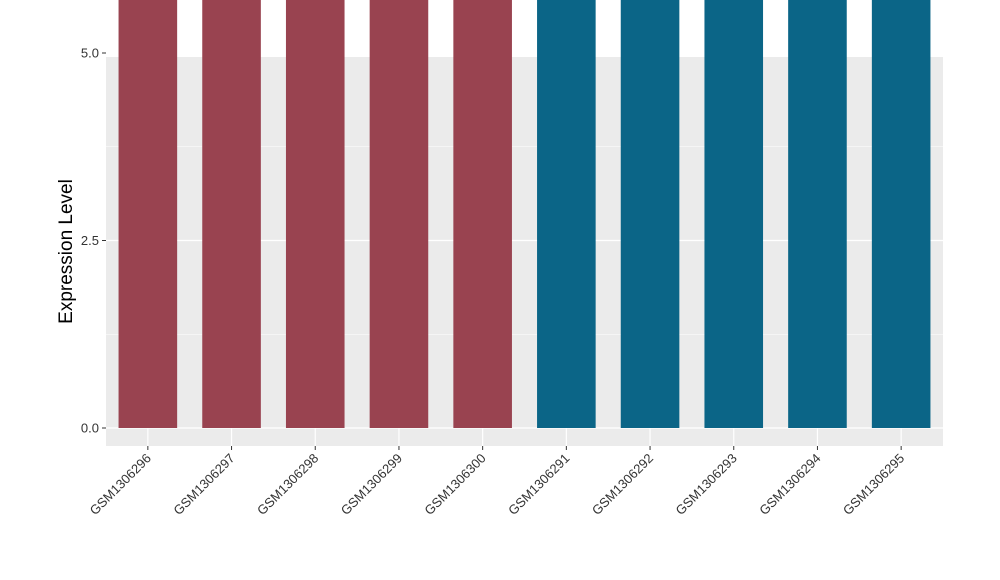 Image resolution: width=1000 pixels, height=580 pixels. Describe the element at coordinates (789, 484) in the screenshot. I see `x-tick-label: GSM1306294` at that location.